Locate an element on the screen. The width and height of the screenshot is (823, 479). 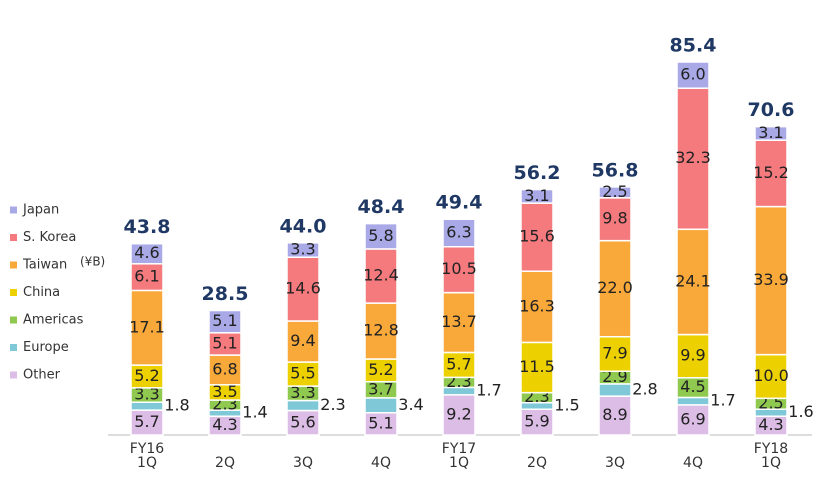
x-tick-label: FY17 1Q is located at coordinates (459, 456).